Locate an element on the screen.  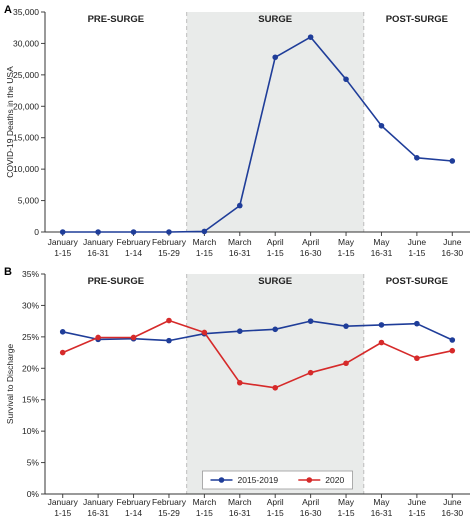
y-tick-label: 10% is located at coordinates (30, 431).